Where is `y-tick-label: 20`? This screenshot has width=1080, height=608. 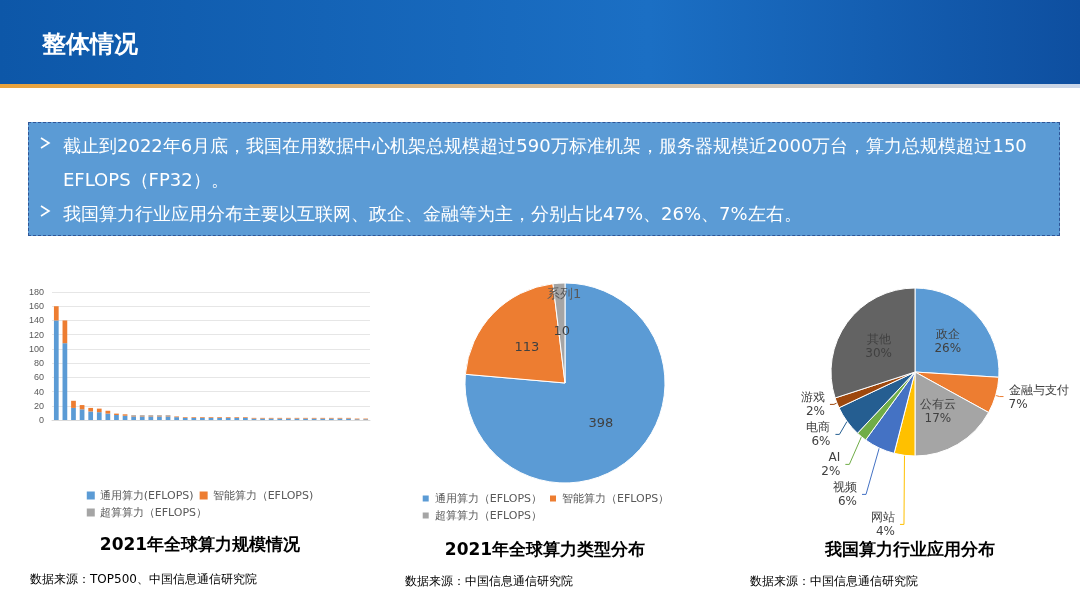
y-tick-label: 20 is located at coordinates (38, 405).